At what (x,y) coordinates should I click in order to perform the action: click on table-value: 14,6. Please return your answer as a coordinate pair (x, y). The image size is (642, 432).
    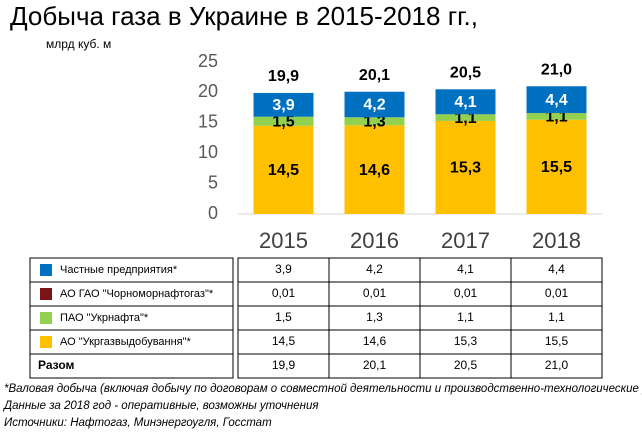
    Looking at the image, I should click on (375, 341).